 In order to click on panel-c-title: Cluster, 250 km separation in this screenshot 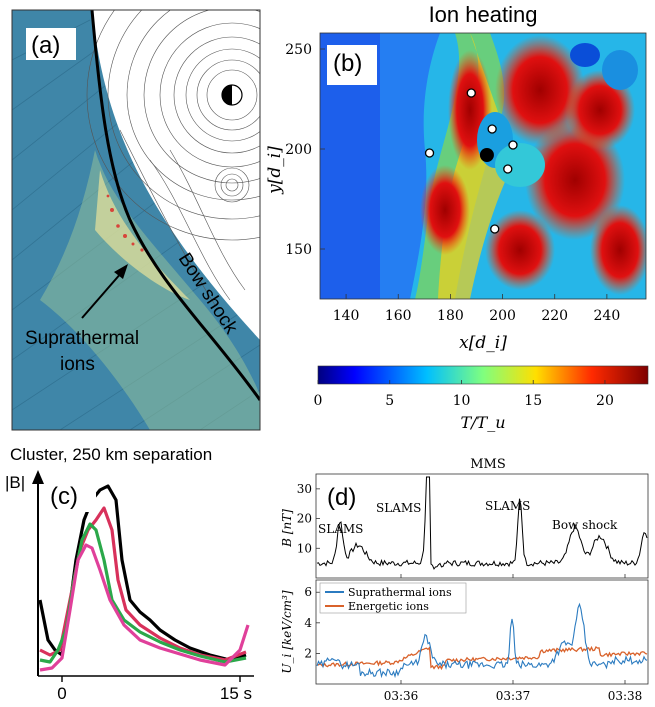, I will do `click(111, 454)`.